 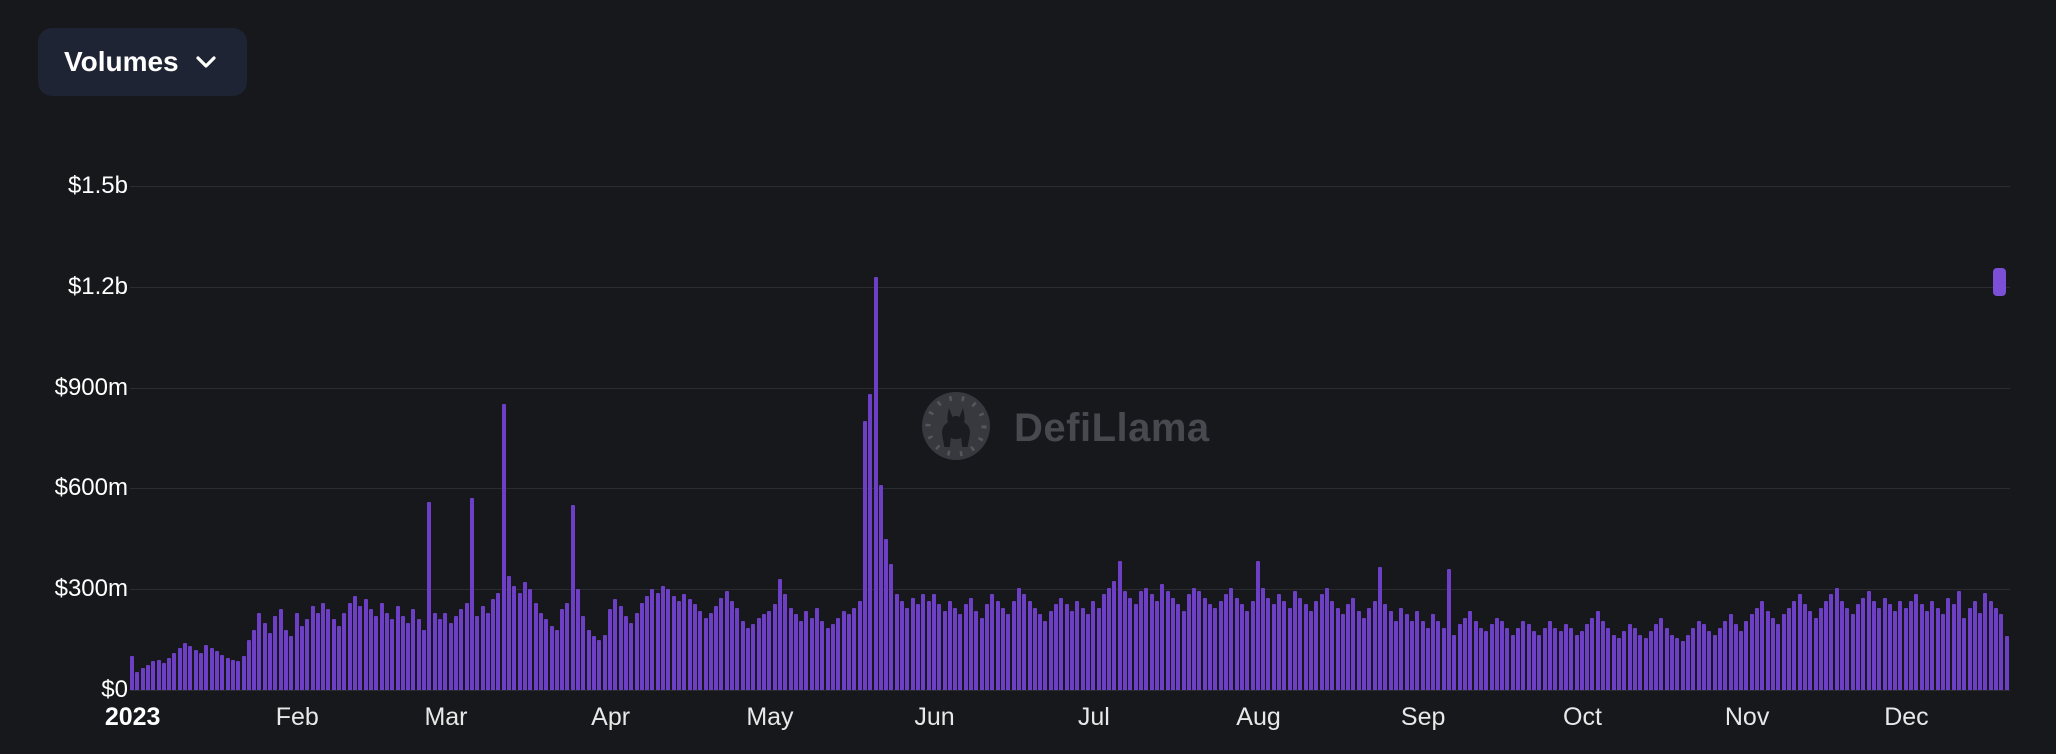 I want to click on x-axis-tick-label: Nov, so click(x=1747, y=717).